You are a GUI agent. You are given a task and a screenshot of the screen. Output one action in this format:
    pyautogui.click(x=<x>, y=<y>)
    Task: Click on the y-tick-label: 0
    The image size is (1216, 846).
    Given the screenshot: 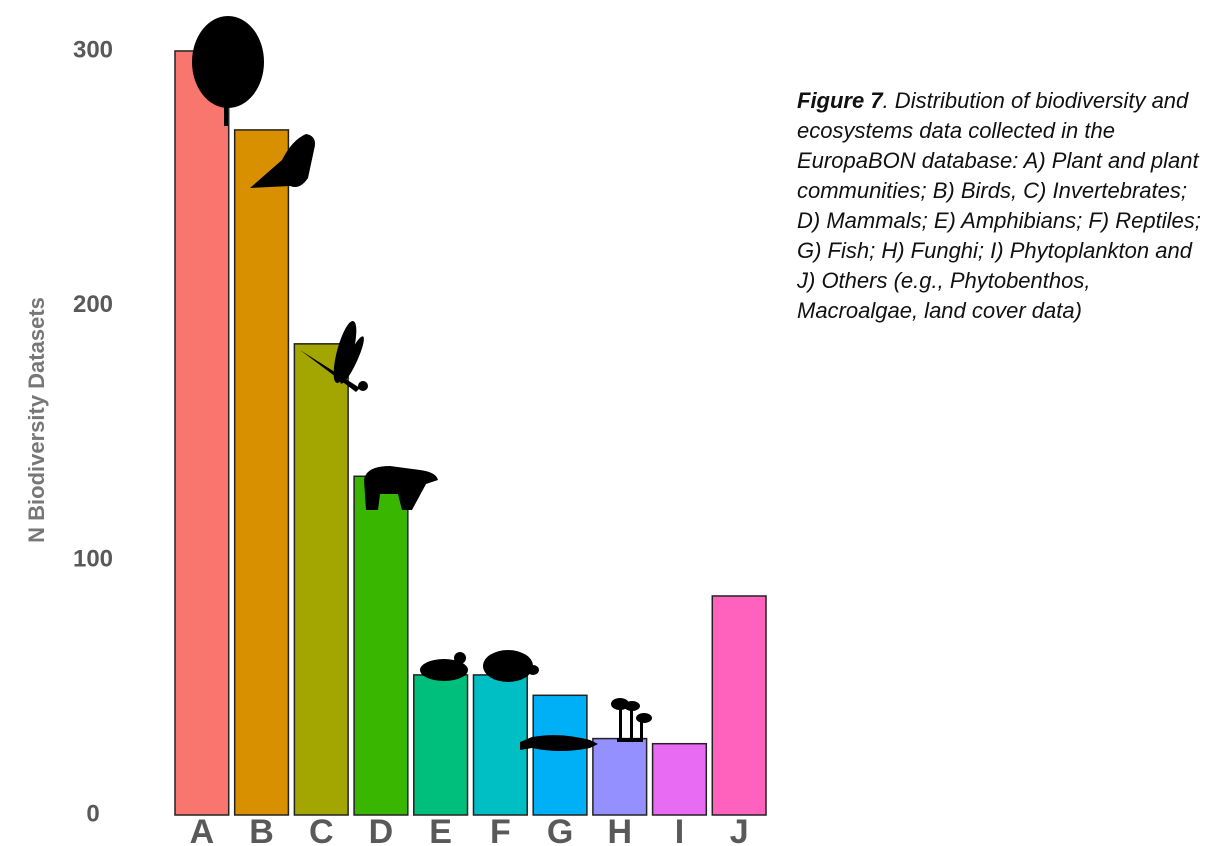 What is the action you would take?
    pyautogui.click(x=92, y=813)
    